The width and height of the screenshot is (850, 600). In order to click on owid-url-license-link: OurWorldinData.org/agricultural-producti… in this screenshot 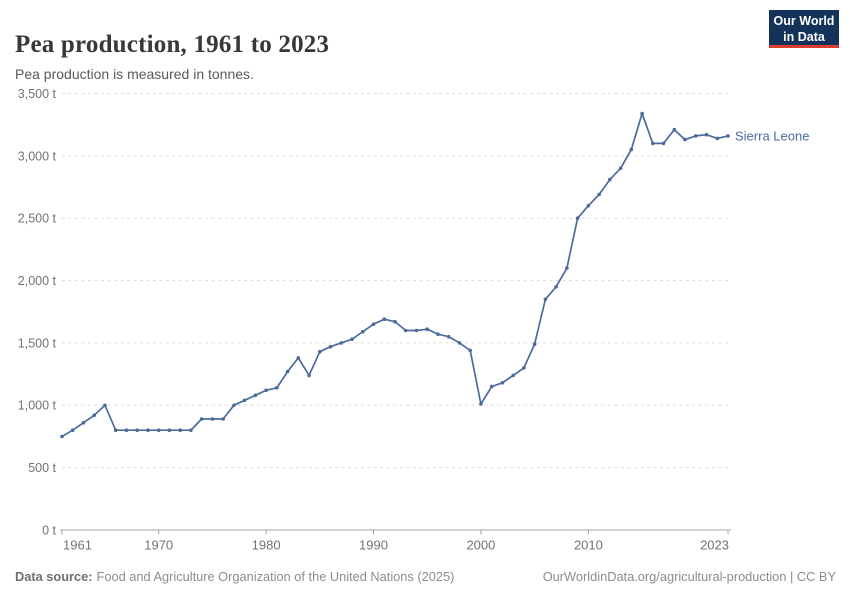, I will do `click(689, 576)`.